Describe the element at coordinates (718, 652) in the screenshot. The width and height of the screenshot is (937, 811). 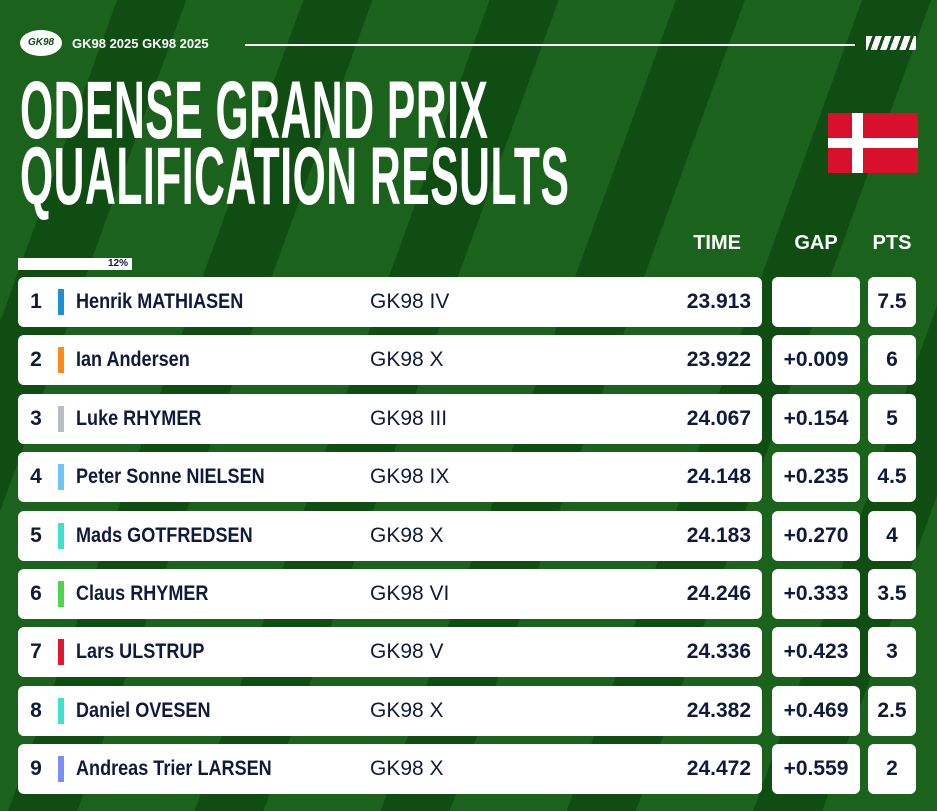
I see `time: 24.336` at that location.